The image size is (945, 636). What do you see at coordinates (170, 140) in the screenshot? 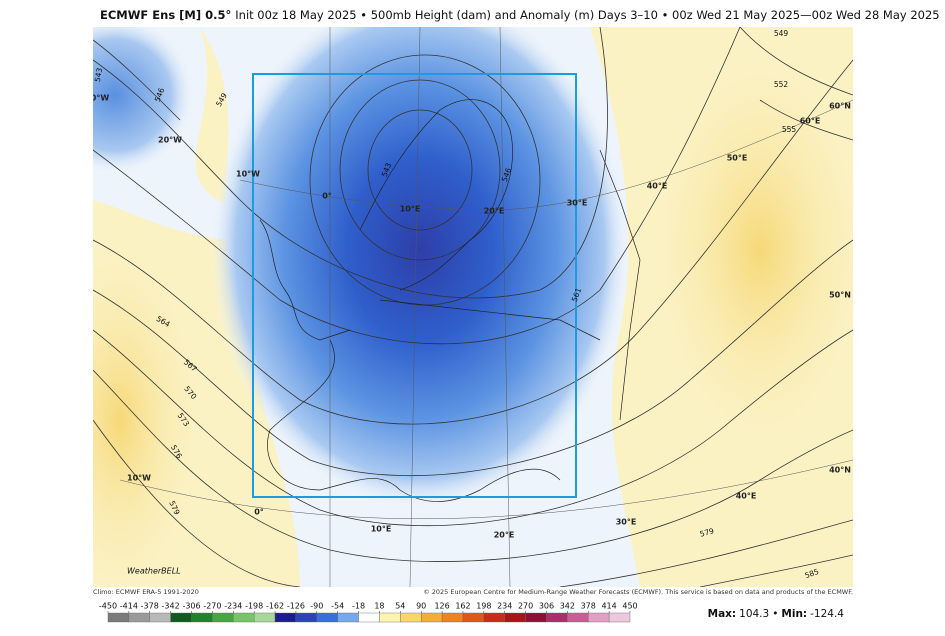
I see `graticule-label: 20°W` at bounding box center [170, 140].